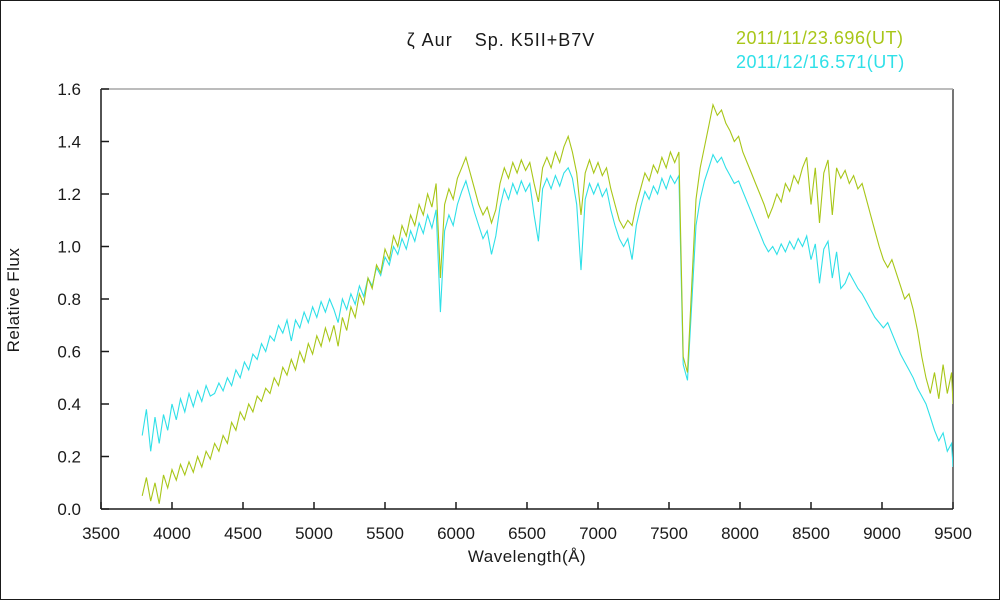 The image size is (1000, 600). What do you see at coordinates (243, 533) in the screenshot?
I see `x-tick-label: 4500` at bounding box center [243, 533].